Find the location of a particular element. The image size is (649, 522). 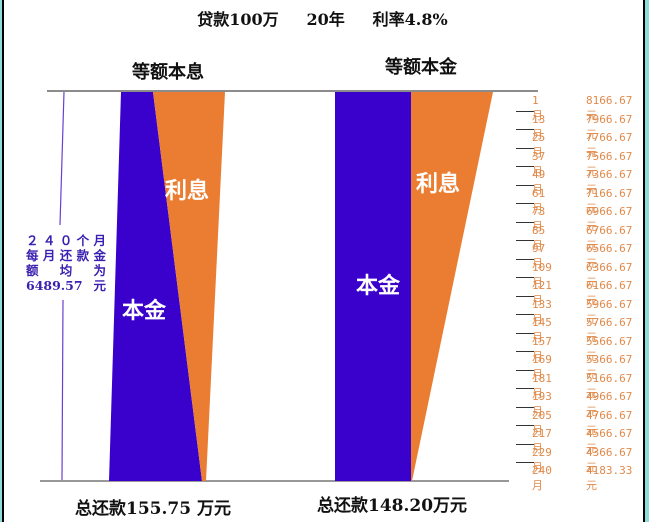

right-interest-label: 利息 is located at coordinates (438, 184).